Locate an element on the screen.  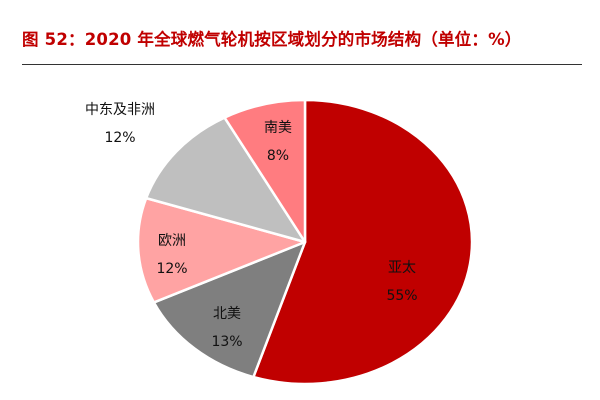
label-asia-pacific: 亚太 55% is located at coordinates (402, 282).